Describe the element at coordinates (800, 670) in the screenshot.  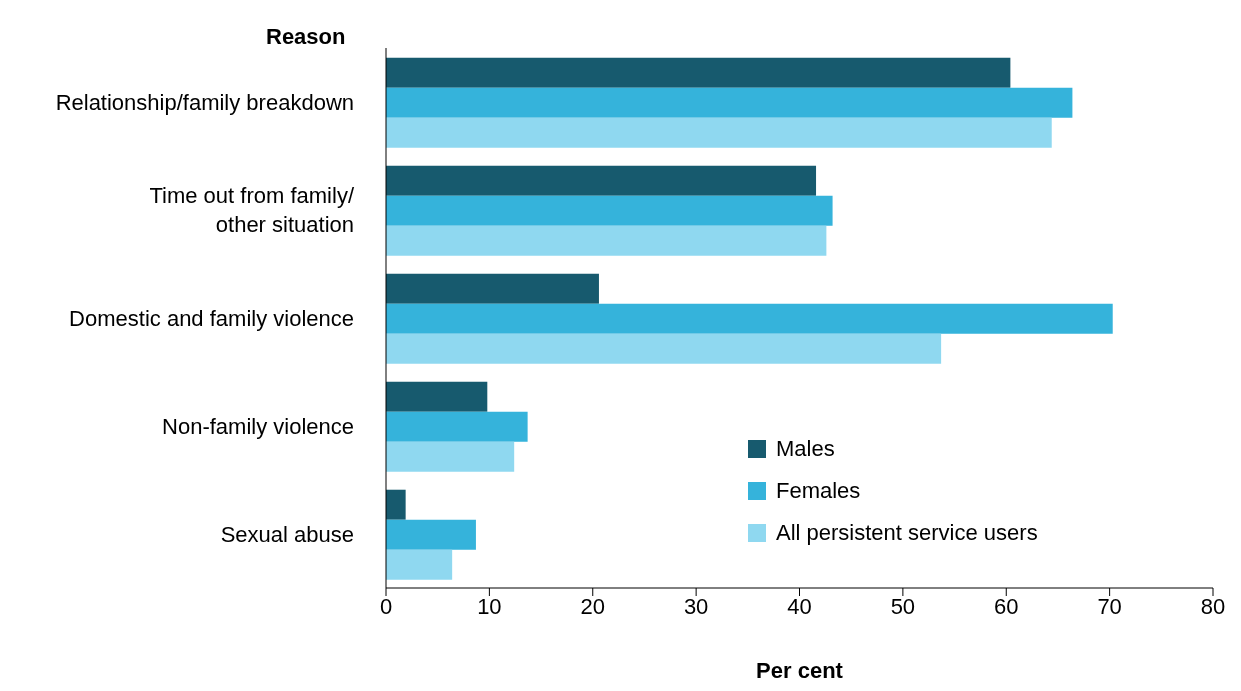
I see `x-axis-title: Per cent` at that location.